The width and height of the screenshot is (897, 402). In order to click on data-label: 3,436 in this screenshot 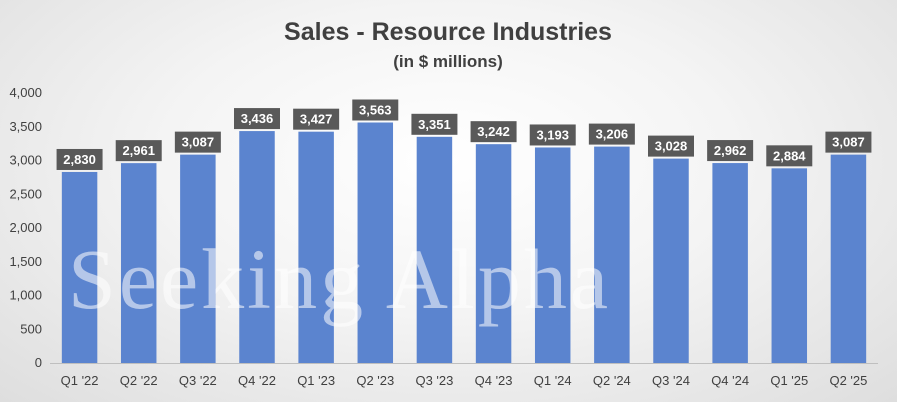, I will do `click(257, 119)`.